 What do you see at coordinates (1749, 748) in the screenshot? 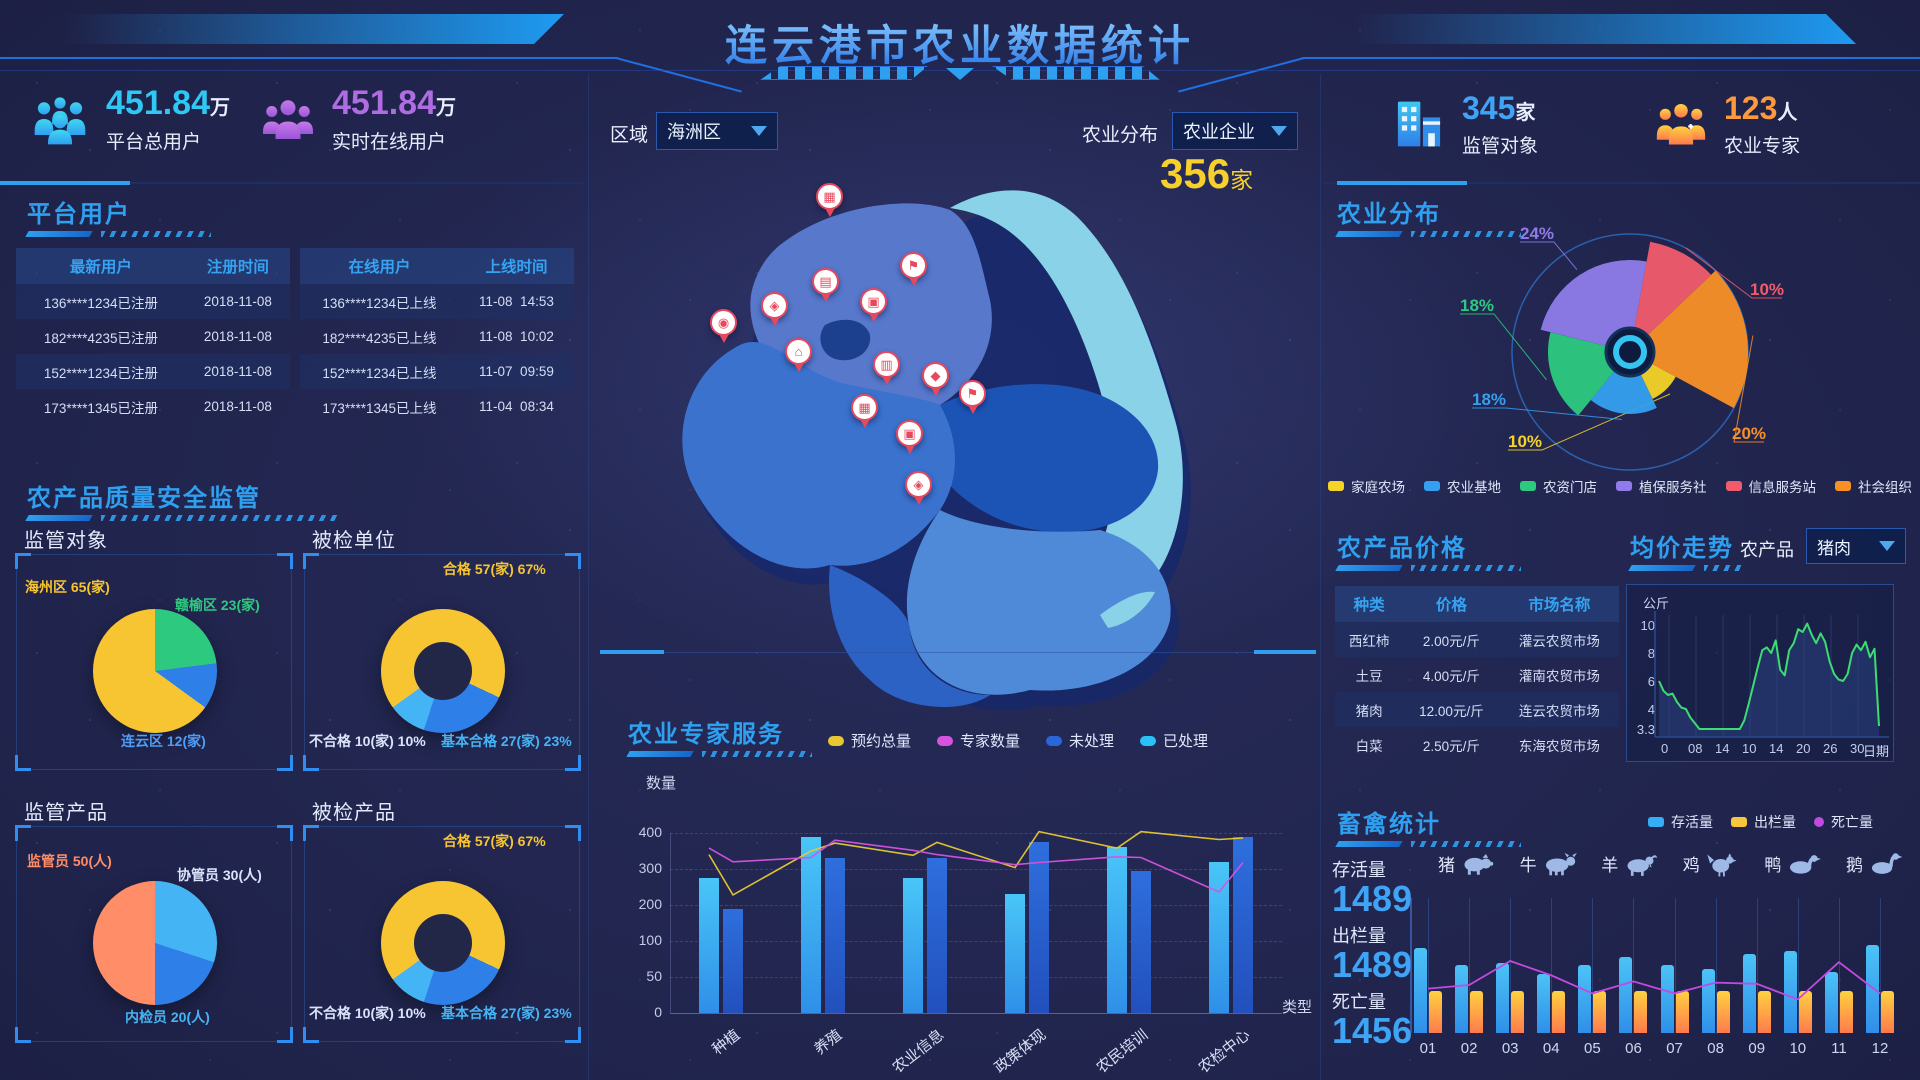
I see `x-tick: 10` at bounding box center [1749, 748].